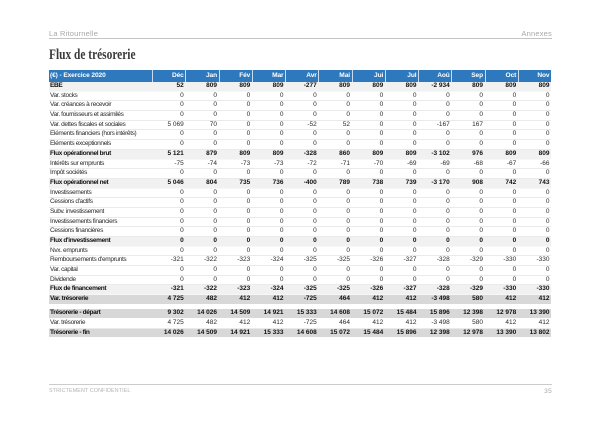 The width and height of the screenshot is (600, 424). What do you see at coordinates (201, 76) in the screenshot?
I see `month-column-header: Jan` at bounding box center [201, 76].